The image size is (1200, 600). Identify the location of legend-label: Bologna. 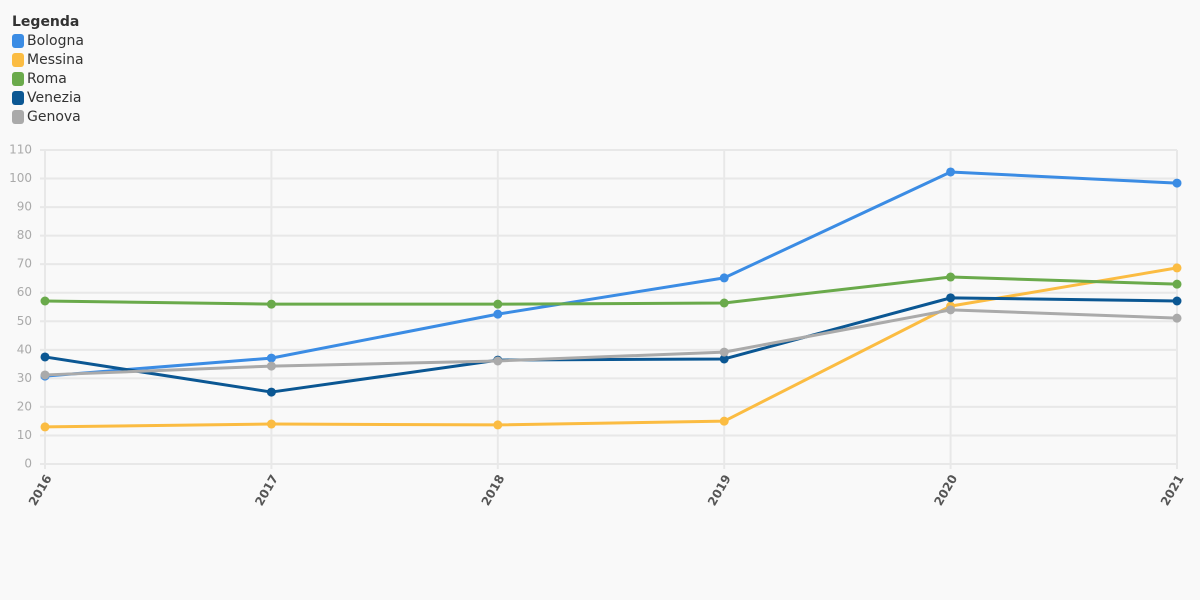
(55, 41).